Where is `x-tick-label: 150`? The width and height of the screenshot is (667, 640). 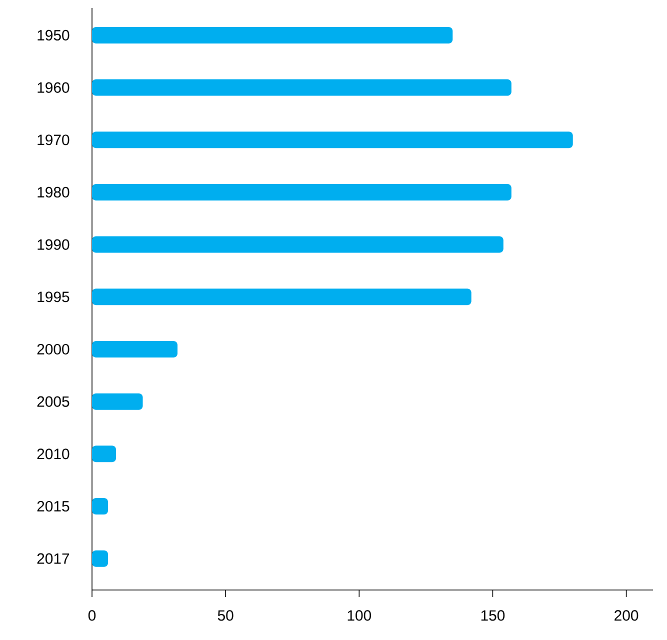
x-tick-label: 150 is located at coordinates (493, 615).